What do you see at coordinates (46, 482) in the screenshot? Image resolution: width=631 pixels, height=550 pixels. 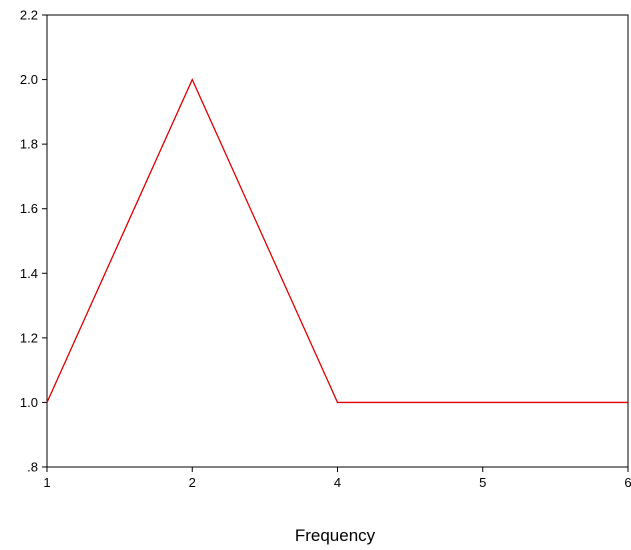 I see `x-tick-label: 1` at bounding box center [46, 482].